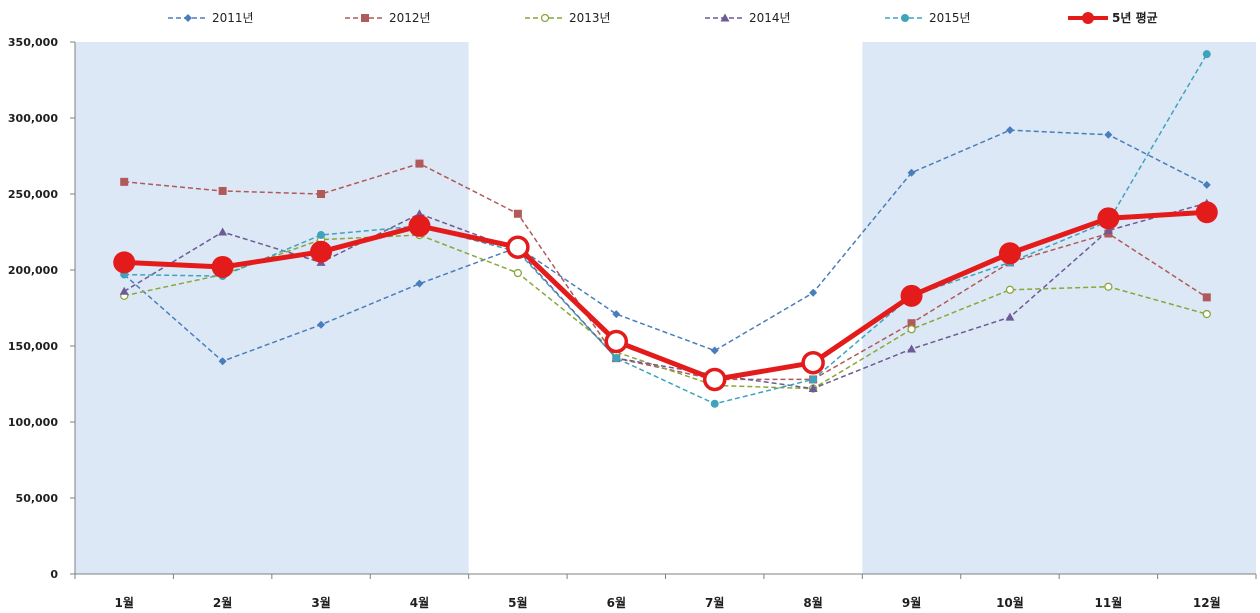  Describe the element at coordinates (33, 422) in the screenshot. I see `y-tick-label: 100,000` at that location.